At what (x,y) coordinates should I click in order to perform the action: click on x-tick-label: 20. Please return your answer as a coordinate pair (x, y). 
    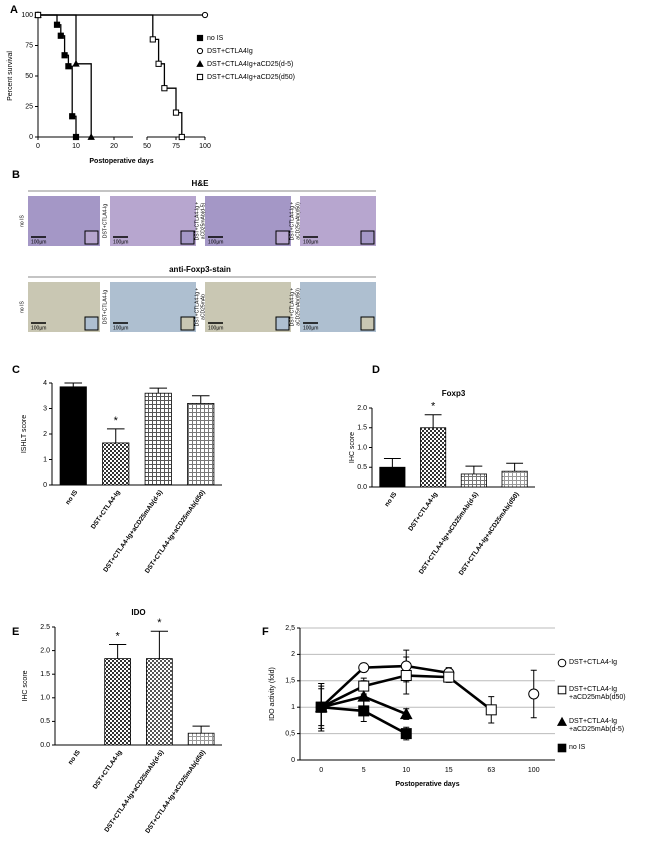
    Looking at the image, I should click on (114, 146).